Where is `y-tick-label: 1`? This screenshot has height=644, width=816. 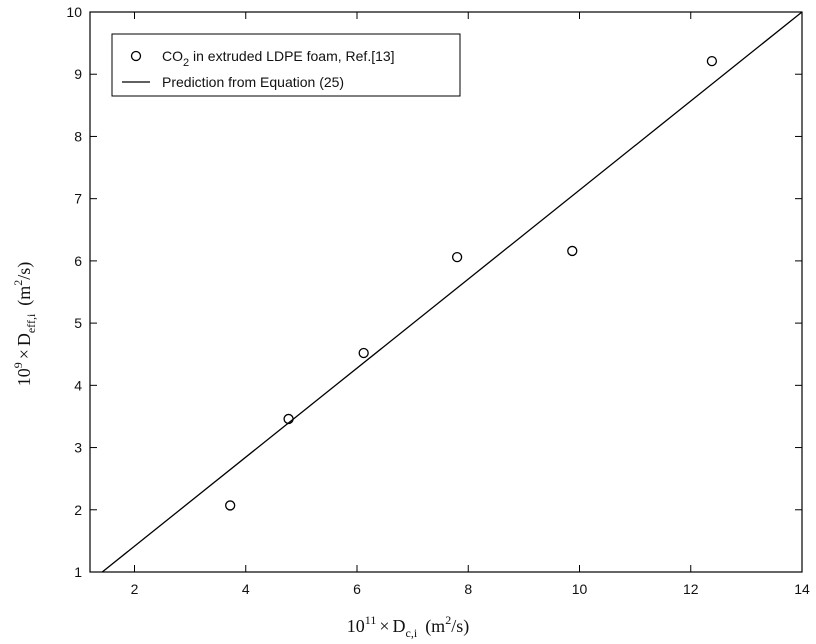
y-tick-label: 1 is located at coordinates (78, 572).